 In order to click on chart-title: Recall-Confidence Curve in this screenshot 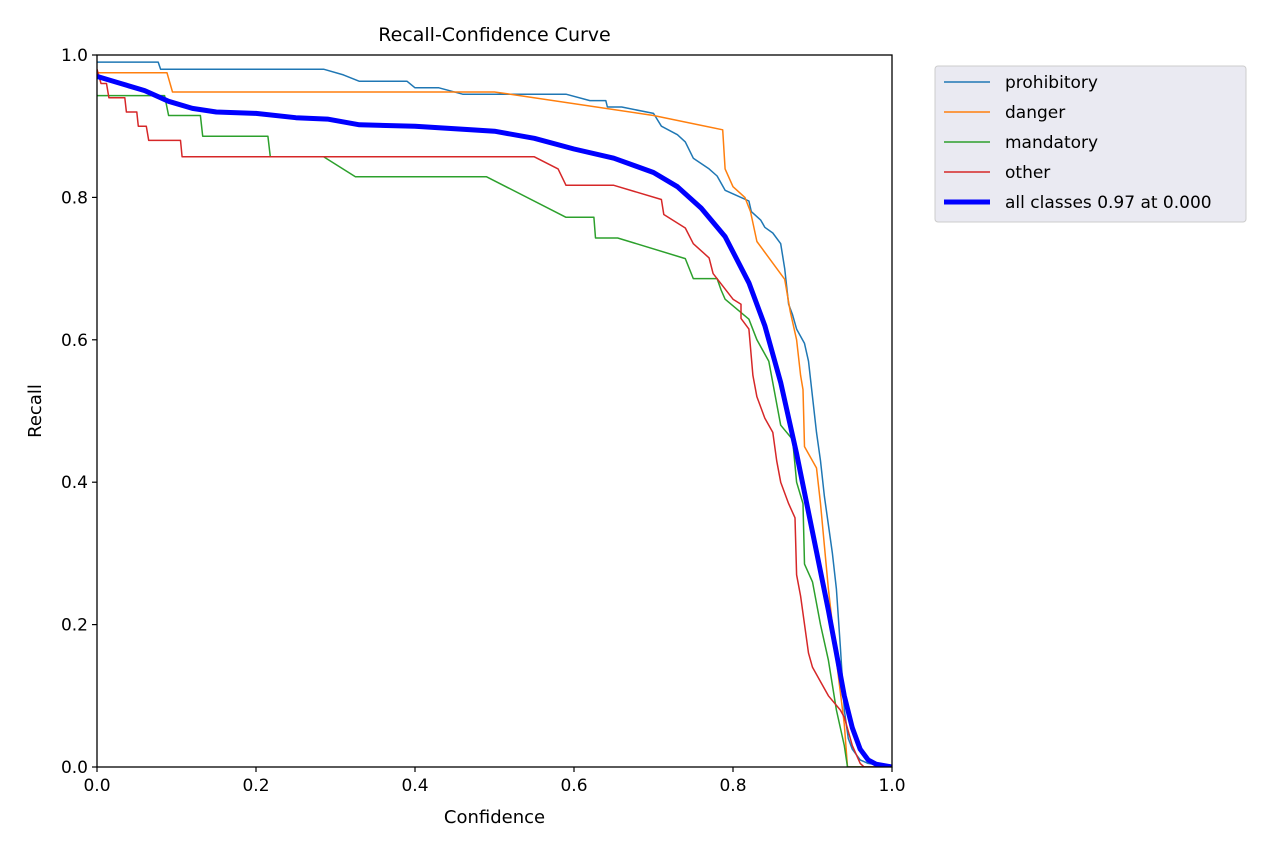, I will do `click(494, 35)`.